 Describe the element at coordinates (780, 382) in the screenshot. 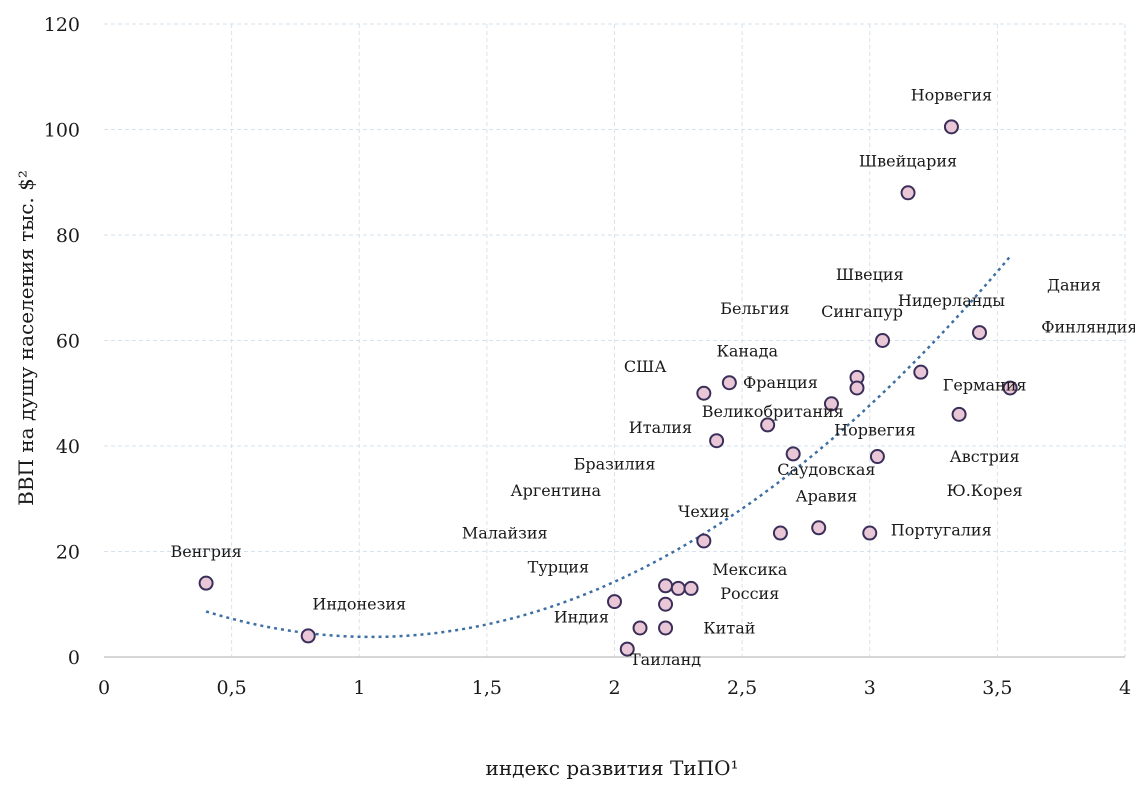

I see `point-label: Франция` at that location.